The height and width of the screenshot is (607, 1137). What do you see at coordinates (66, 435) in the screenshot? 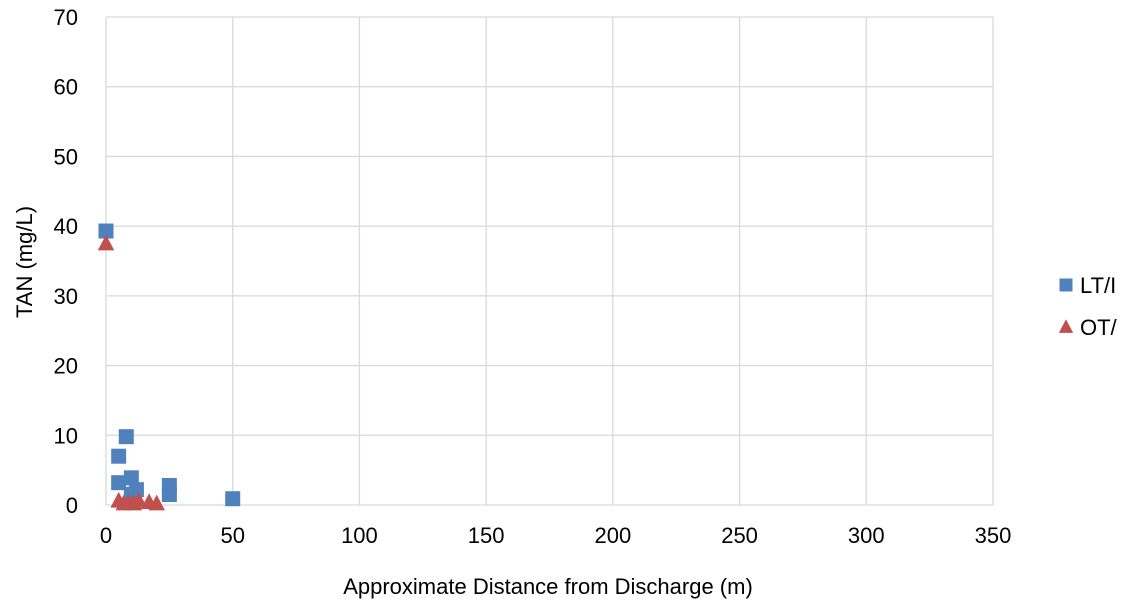
I see `y-tick-label: 10` at bounding box center [66, 435].